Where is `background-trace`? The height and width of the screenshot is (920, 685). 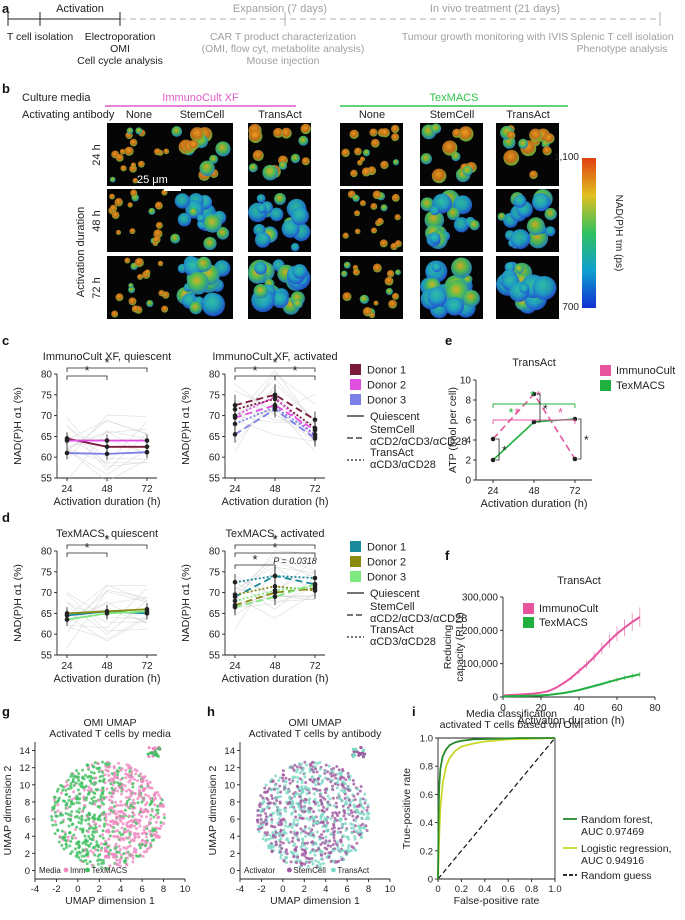 background-trace is located at coordinates (107, 437).